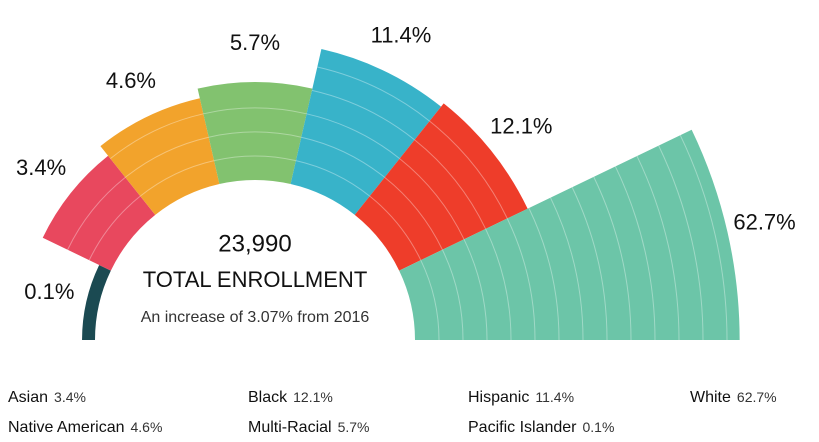  I want to click on legend-entry: Native American 4.6%, so click(85, 428).